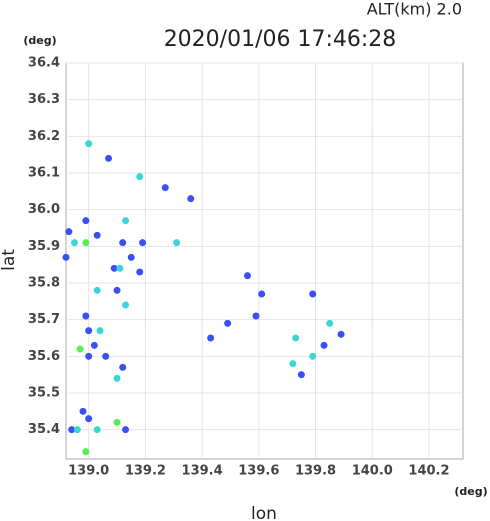 Image resolution: width=490 pixels, height=521 pixels. I want to click on y-tick-label: 35.5, so click(44, 393).